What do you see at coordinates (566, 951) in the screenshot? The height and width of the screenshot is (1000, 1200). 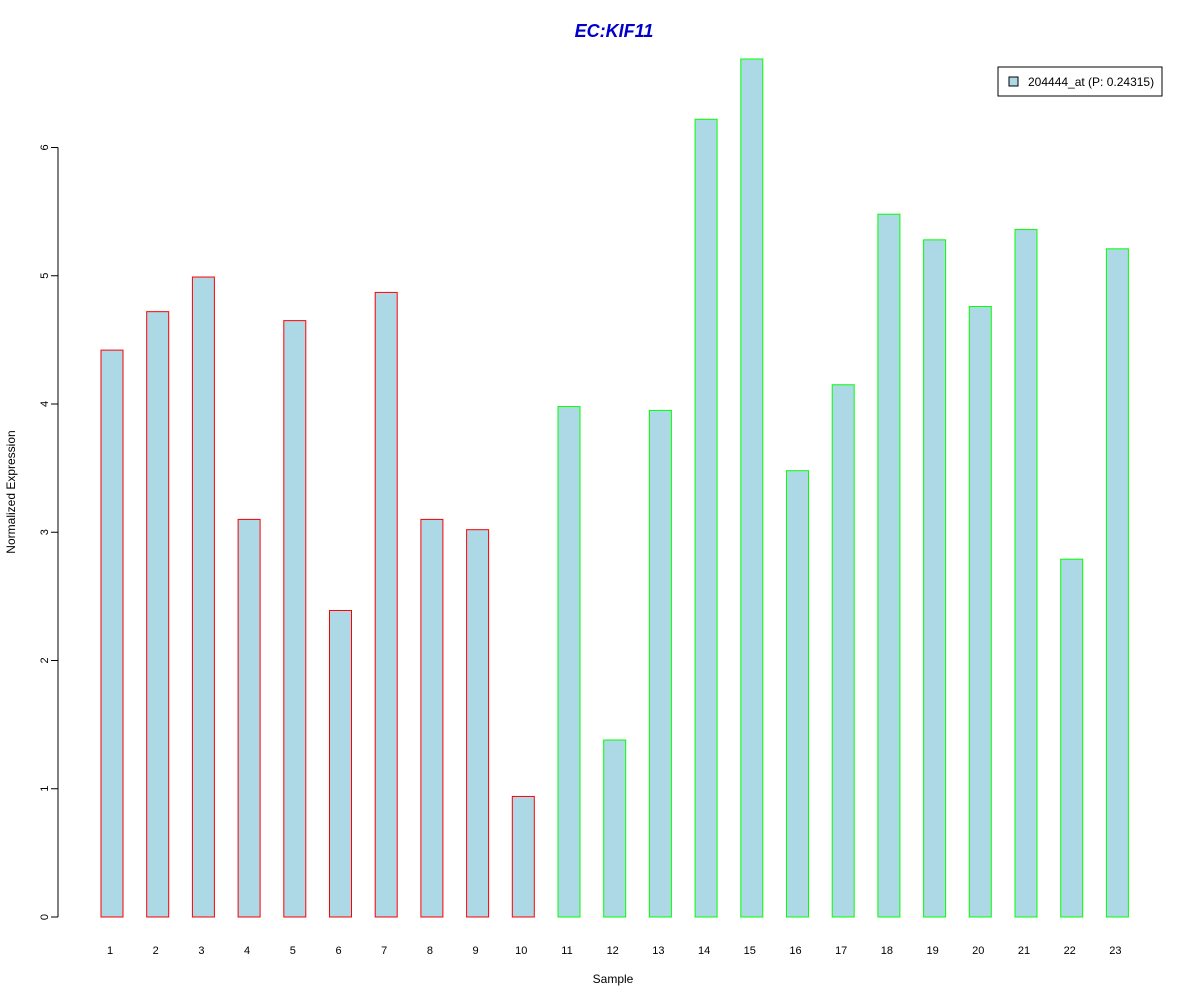 I see `x-tick-label-11: 11` at bounding box center [566, 951].